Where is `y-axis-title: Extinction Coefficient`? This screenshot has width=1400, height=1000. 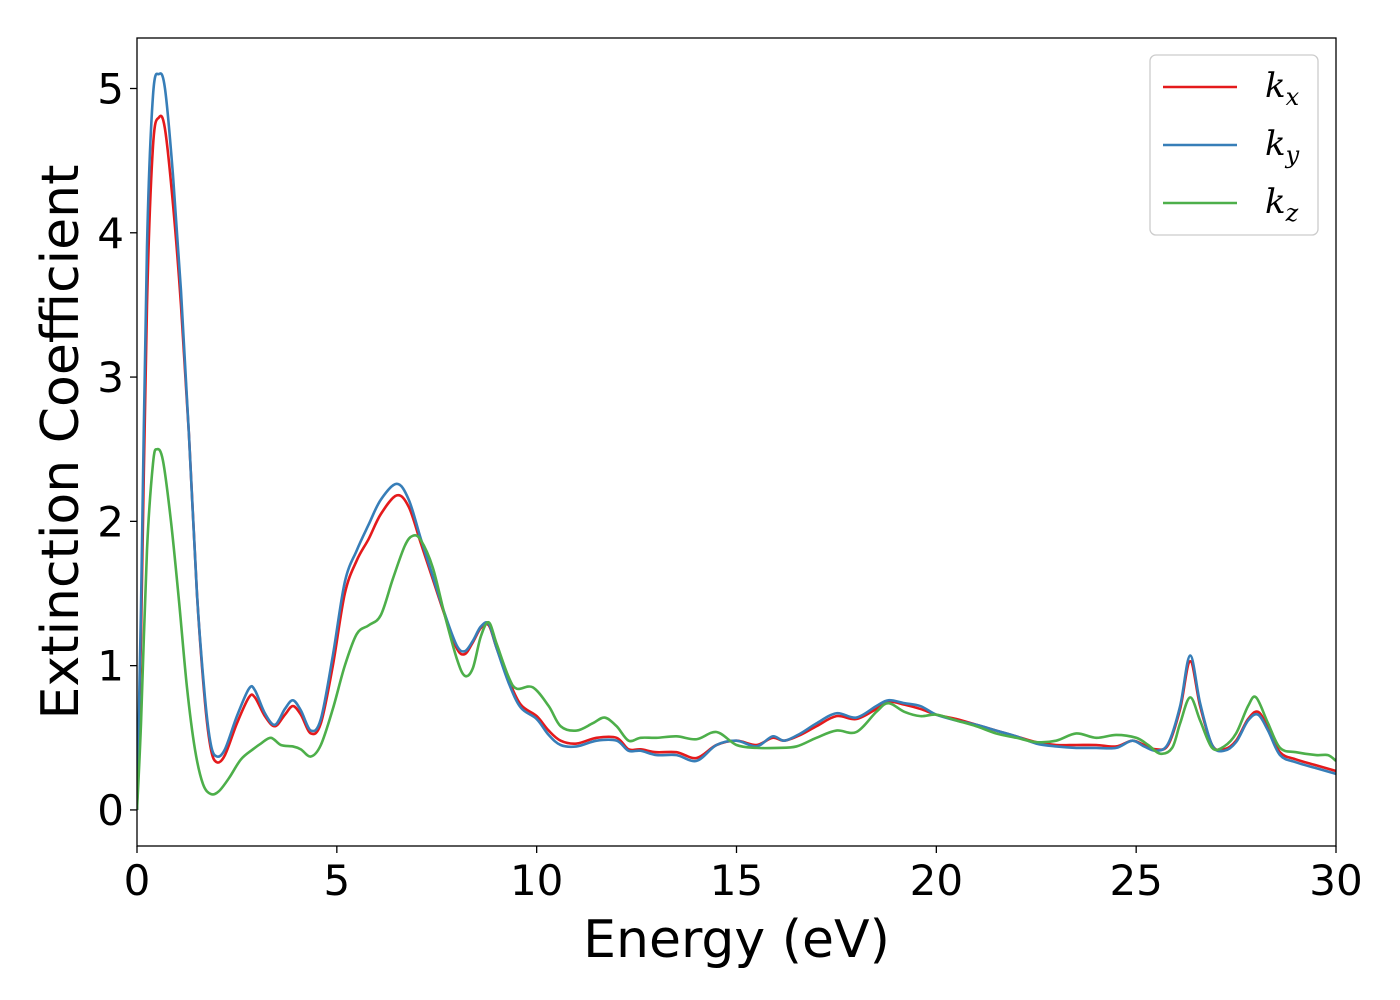
y-axis-title: Extinction Coefficient is located at coordinates (61, 442).